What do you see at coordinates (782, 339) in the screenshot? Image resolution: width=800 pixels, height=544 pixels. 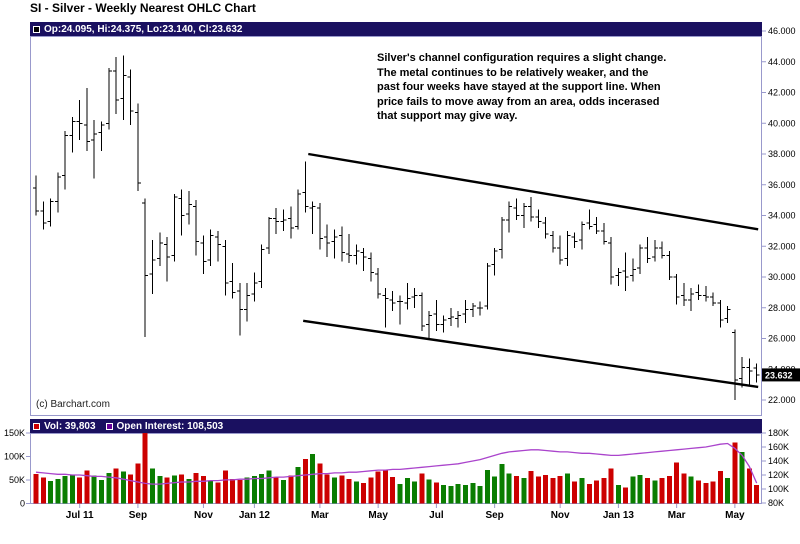 I see `svg-text: 26.000` at bounding box center [782, 339].